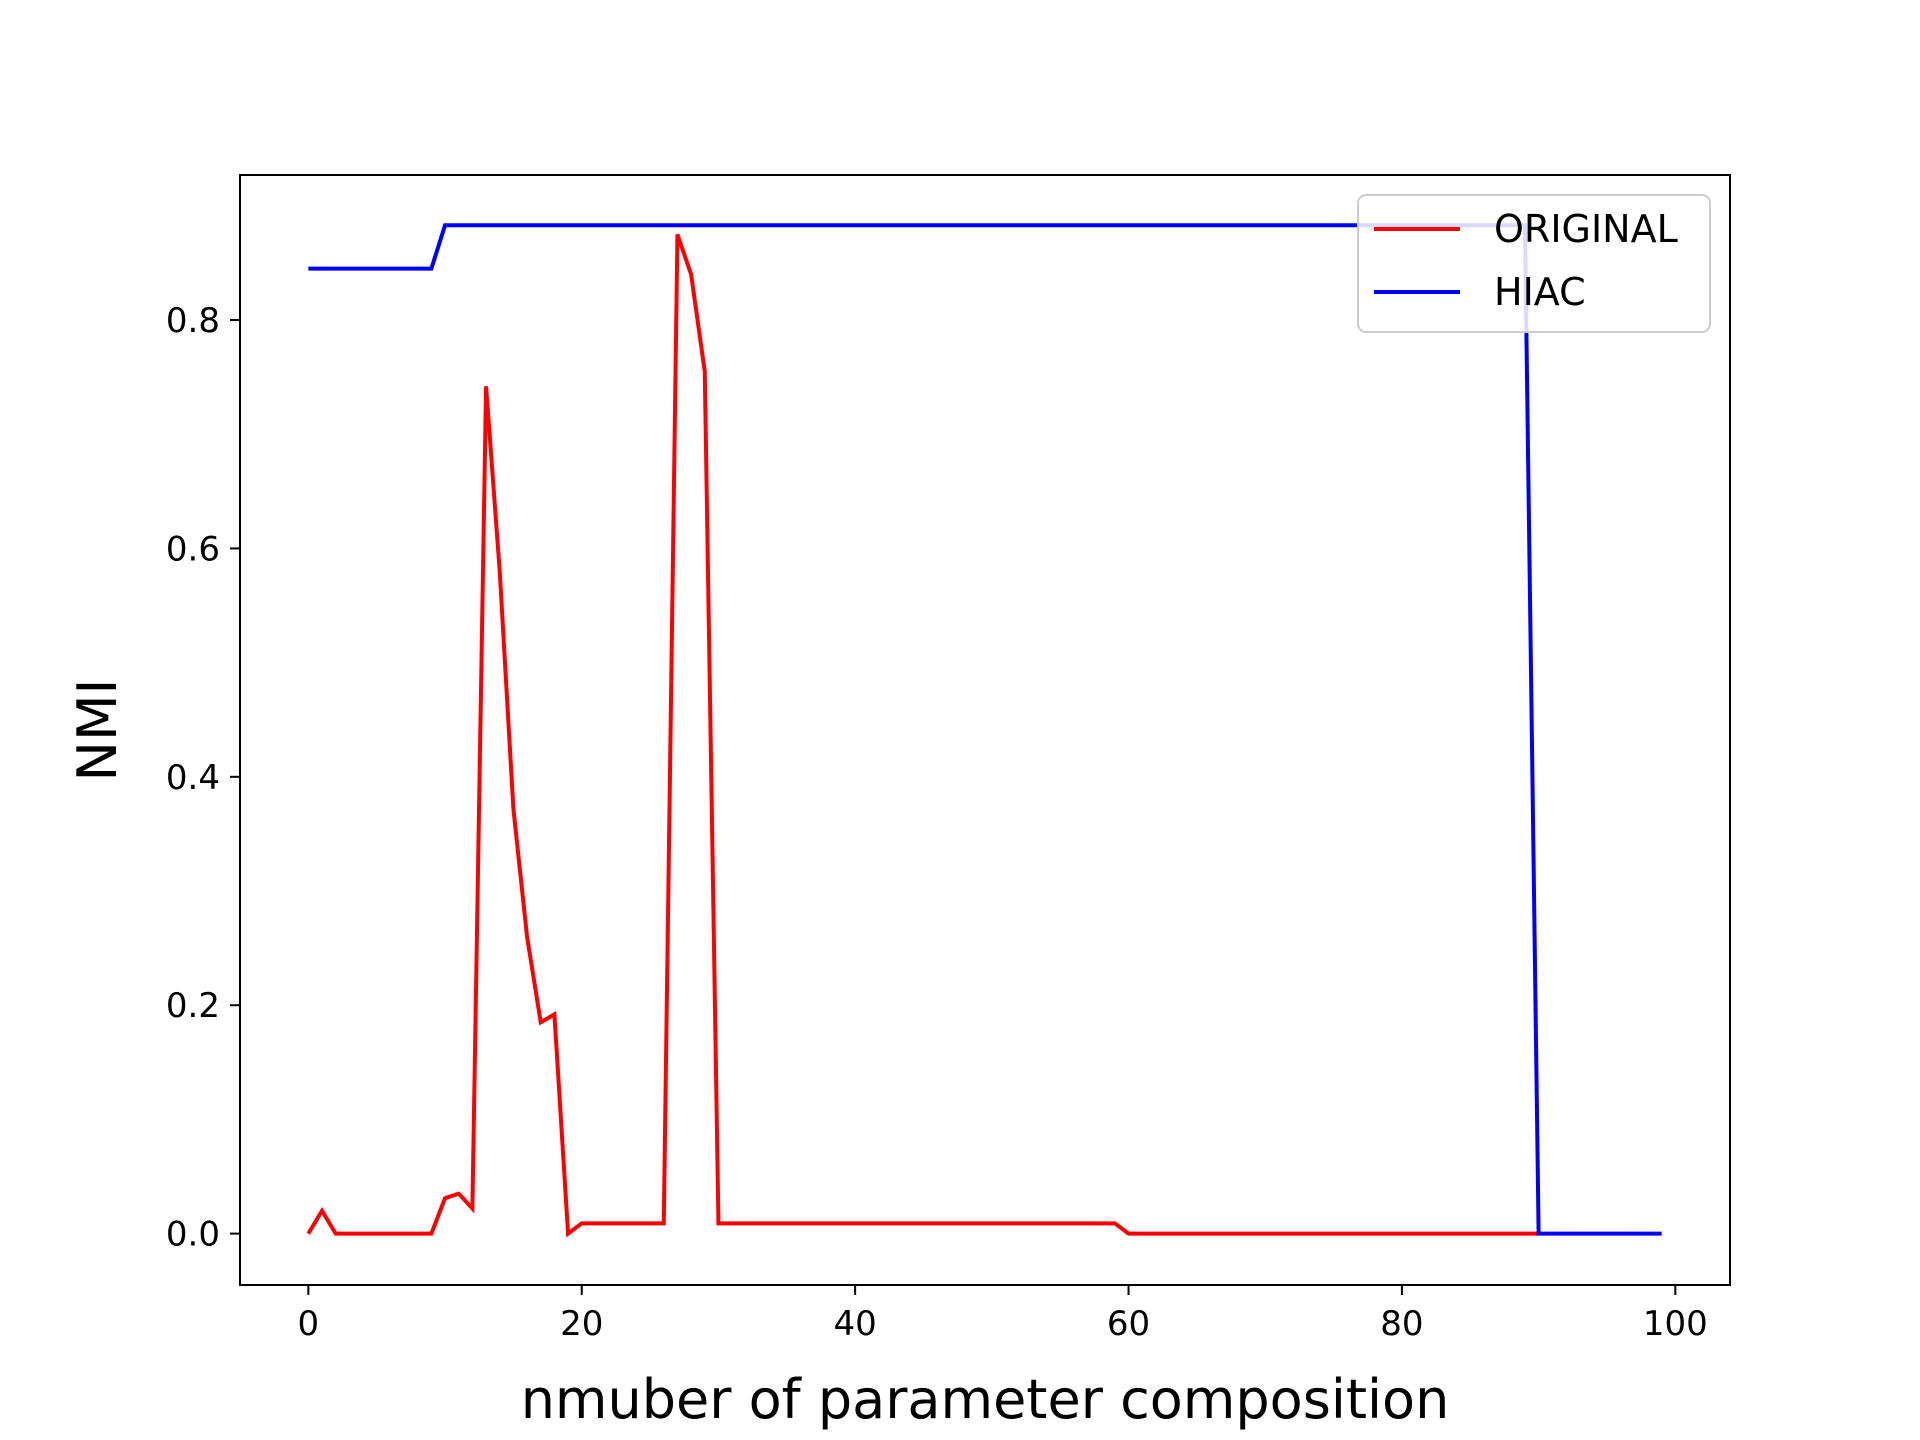 This screenshot has height=1440, width=1920. Describe the element at coordinates (193, 549) in the screenshot. I see `y-tick-label: 0.6` at that location.